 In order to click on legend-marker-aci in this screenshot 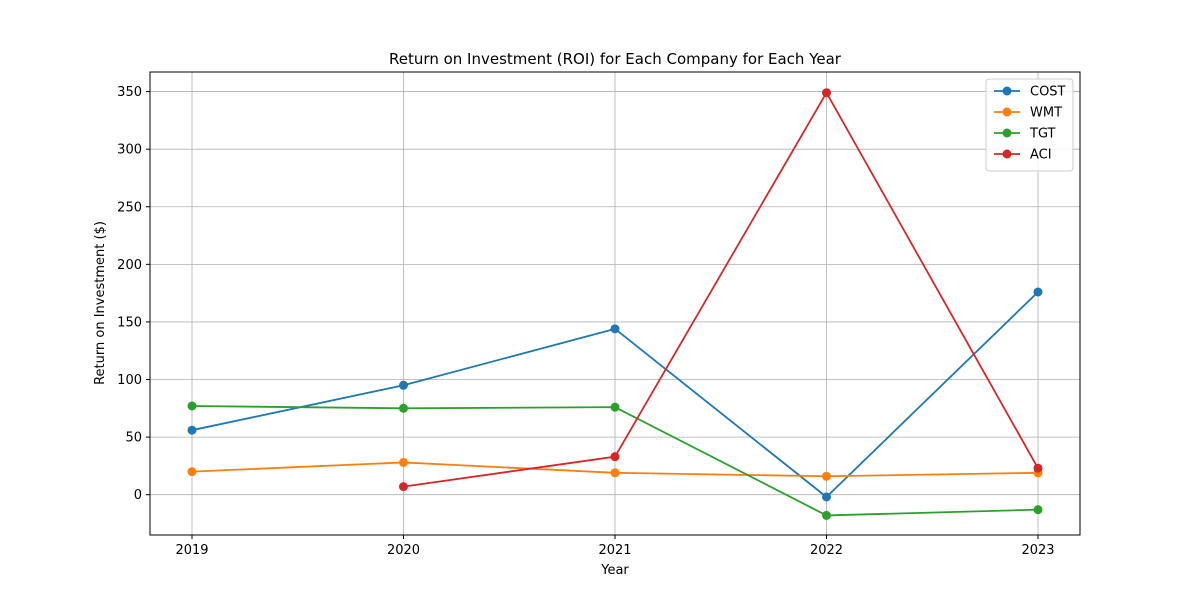, I will do `click(1007, 154)`.